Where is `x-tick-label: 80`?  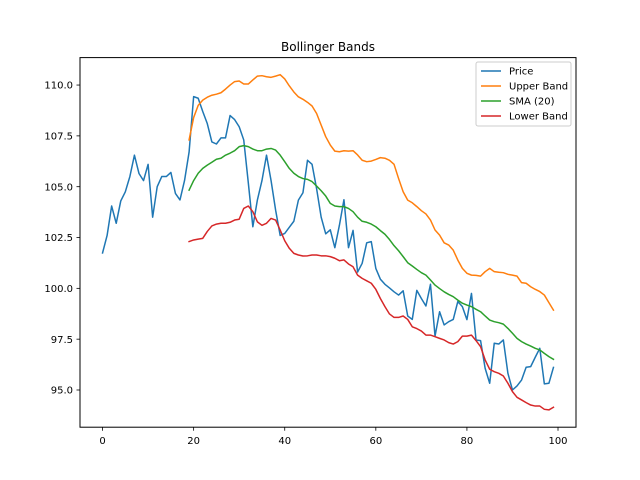 x-tick-label: 80 is located at coordinates (467, 441).